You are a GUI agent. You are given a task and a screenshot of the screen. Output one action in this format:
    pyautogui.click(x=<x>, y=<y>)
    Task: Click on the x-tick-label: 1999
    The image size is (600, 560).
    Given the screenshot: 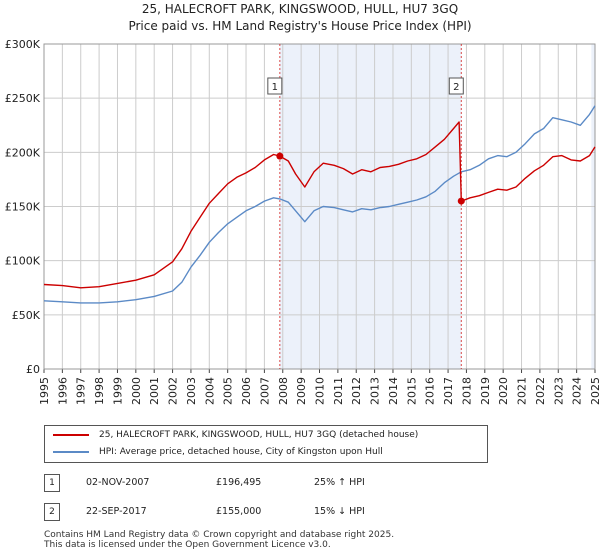 What is the action you would take?
    pyautogui.click(x=117, y=391)
    